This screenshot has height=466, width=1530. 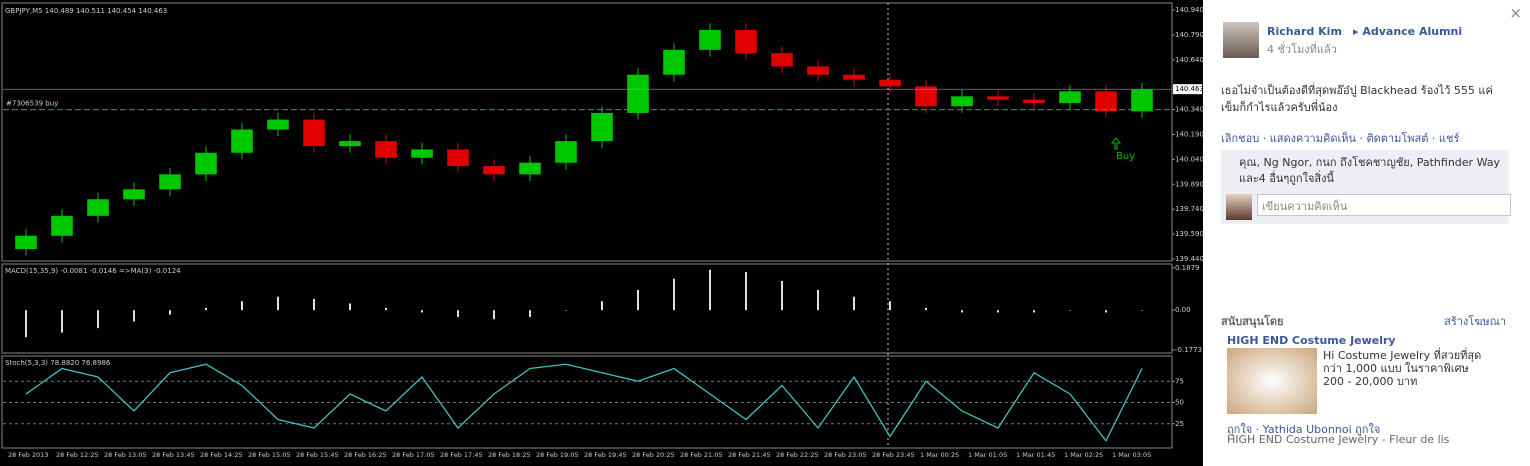 What do you see at coordinates (1189, 89) in the screenshot?
I see `current-price-label: 140.463` at bounding box center [1189, 89].